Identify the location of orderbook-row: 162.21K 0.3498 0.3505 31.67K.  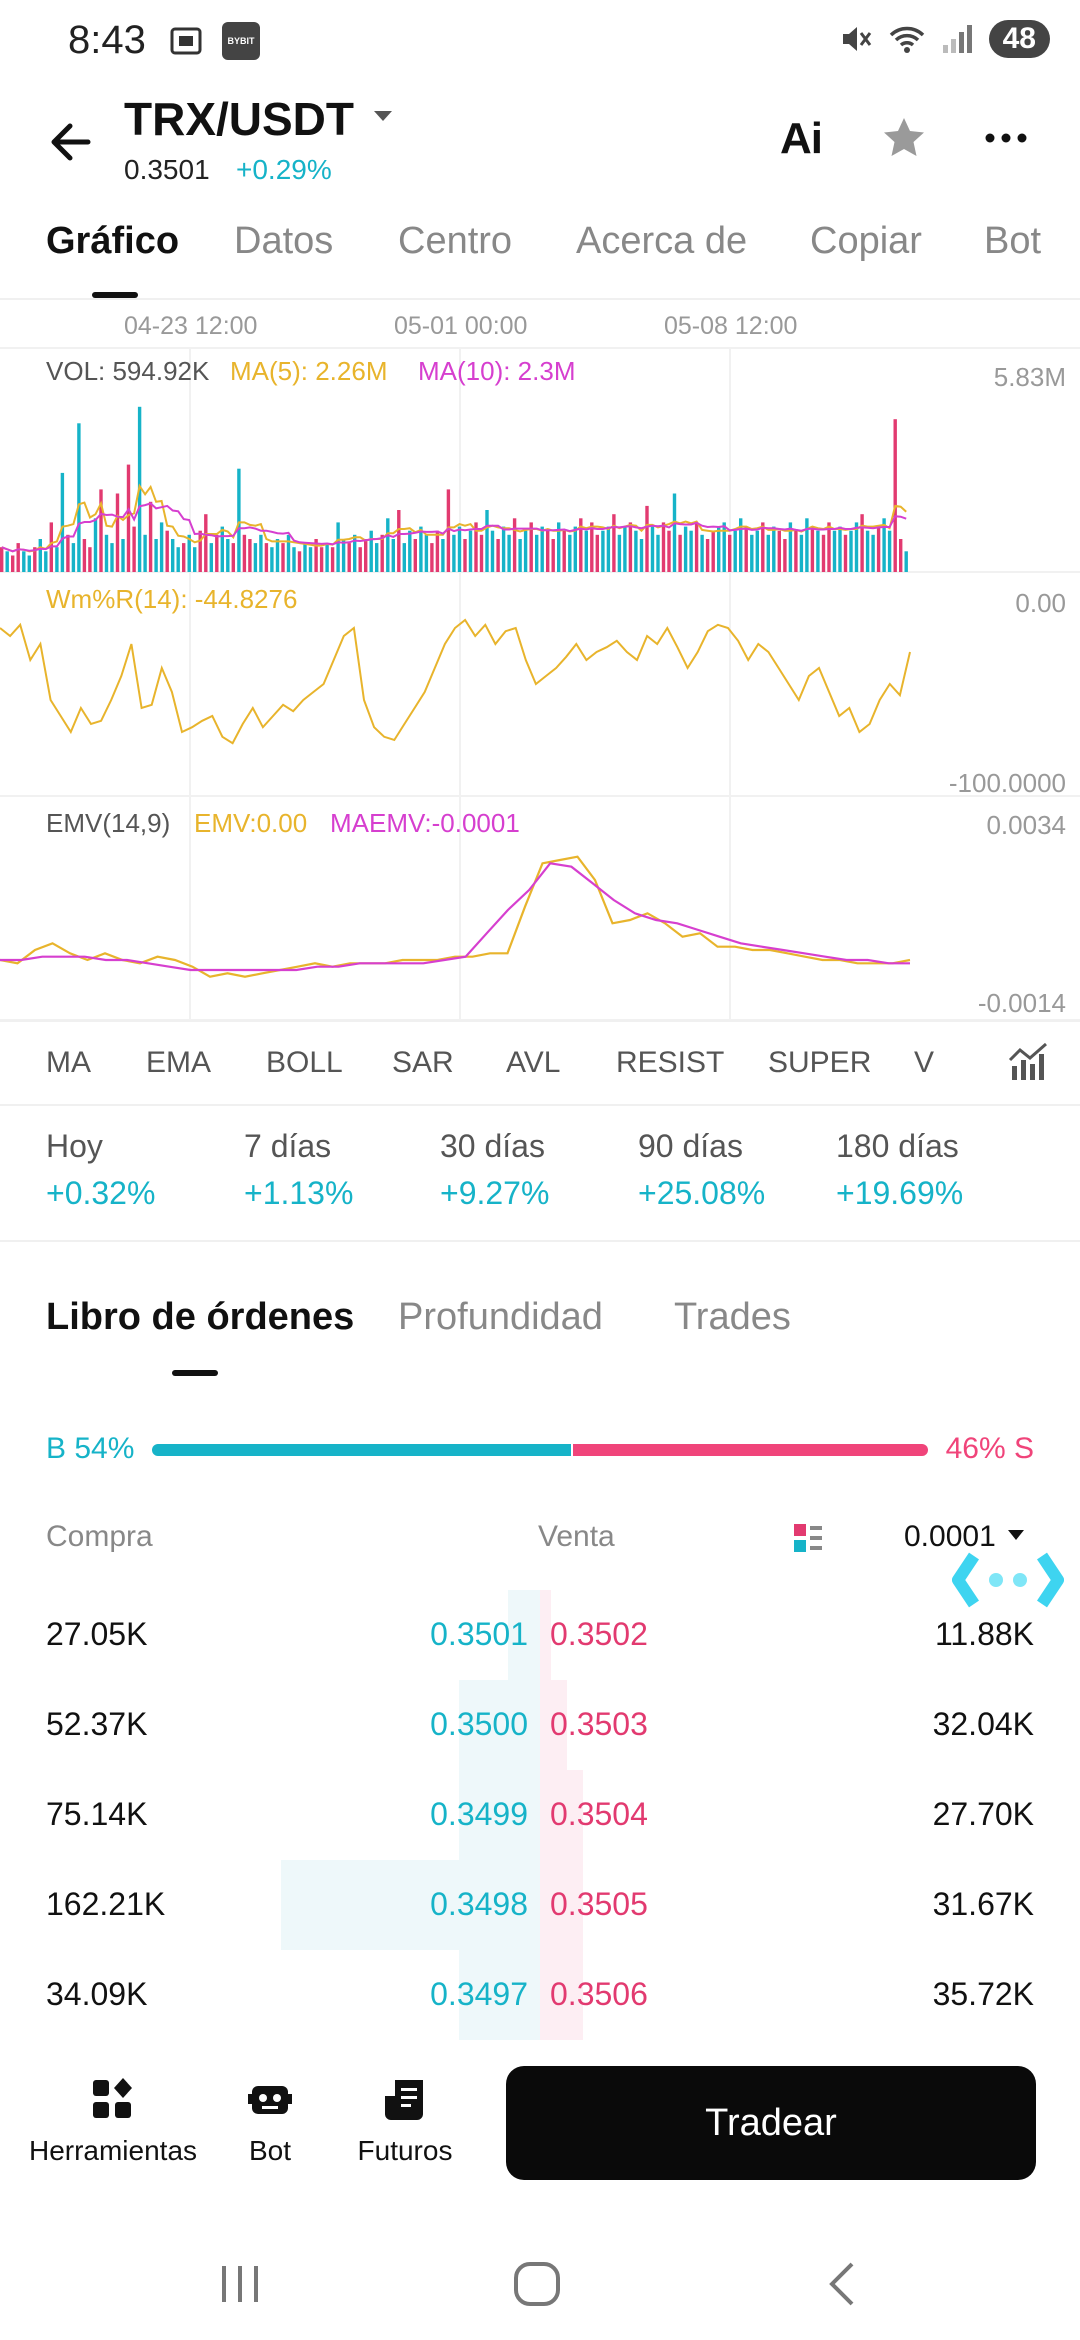
(540, 1905).